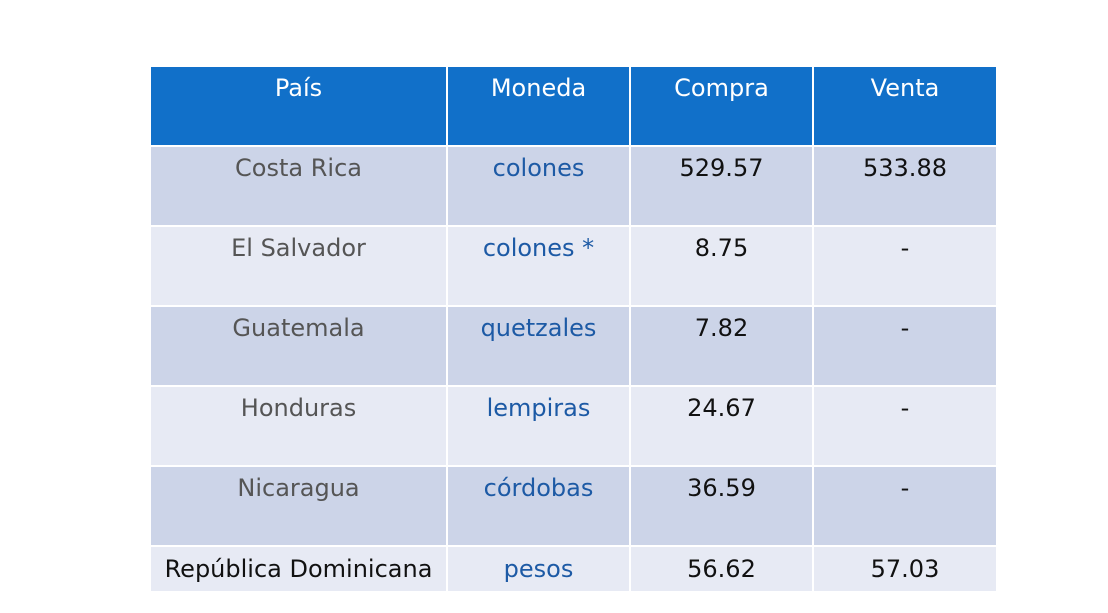 The width and height of the screenshot is (1108, 613). I want to click on header-pais: País, so click(299, 107).